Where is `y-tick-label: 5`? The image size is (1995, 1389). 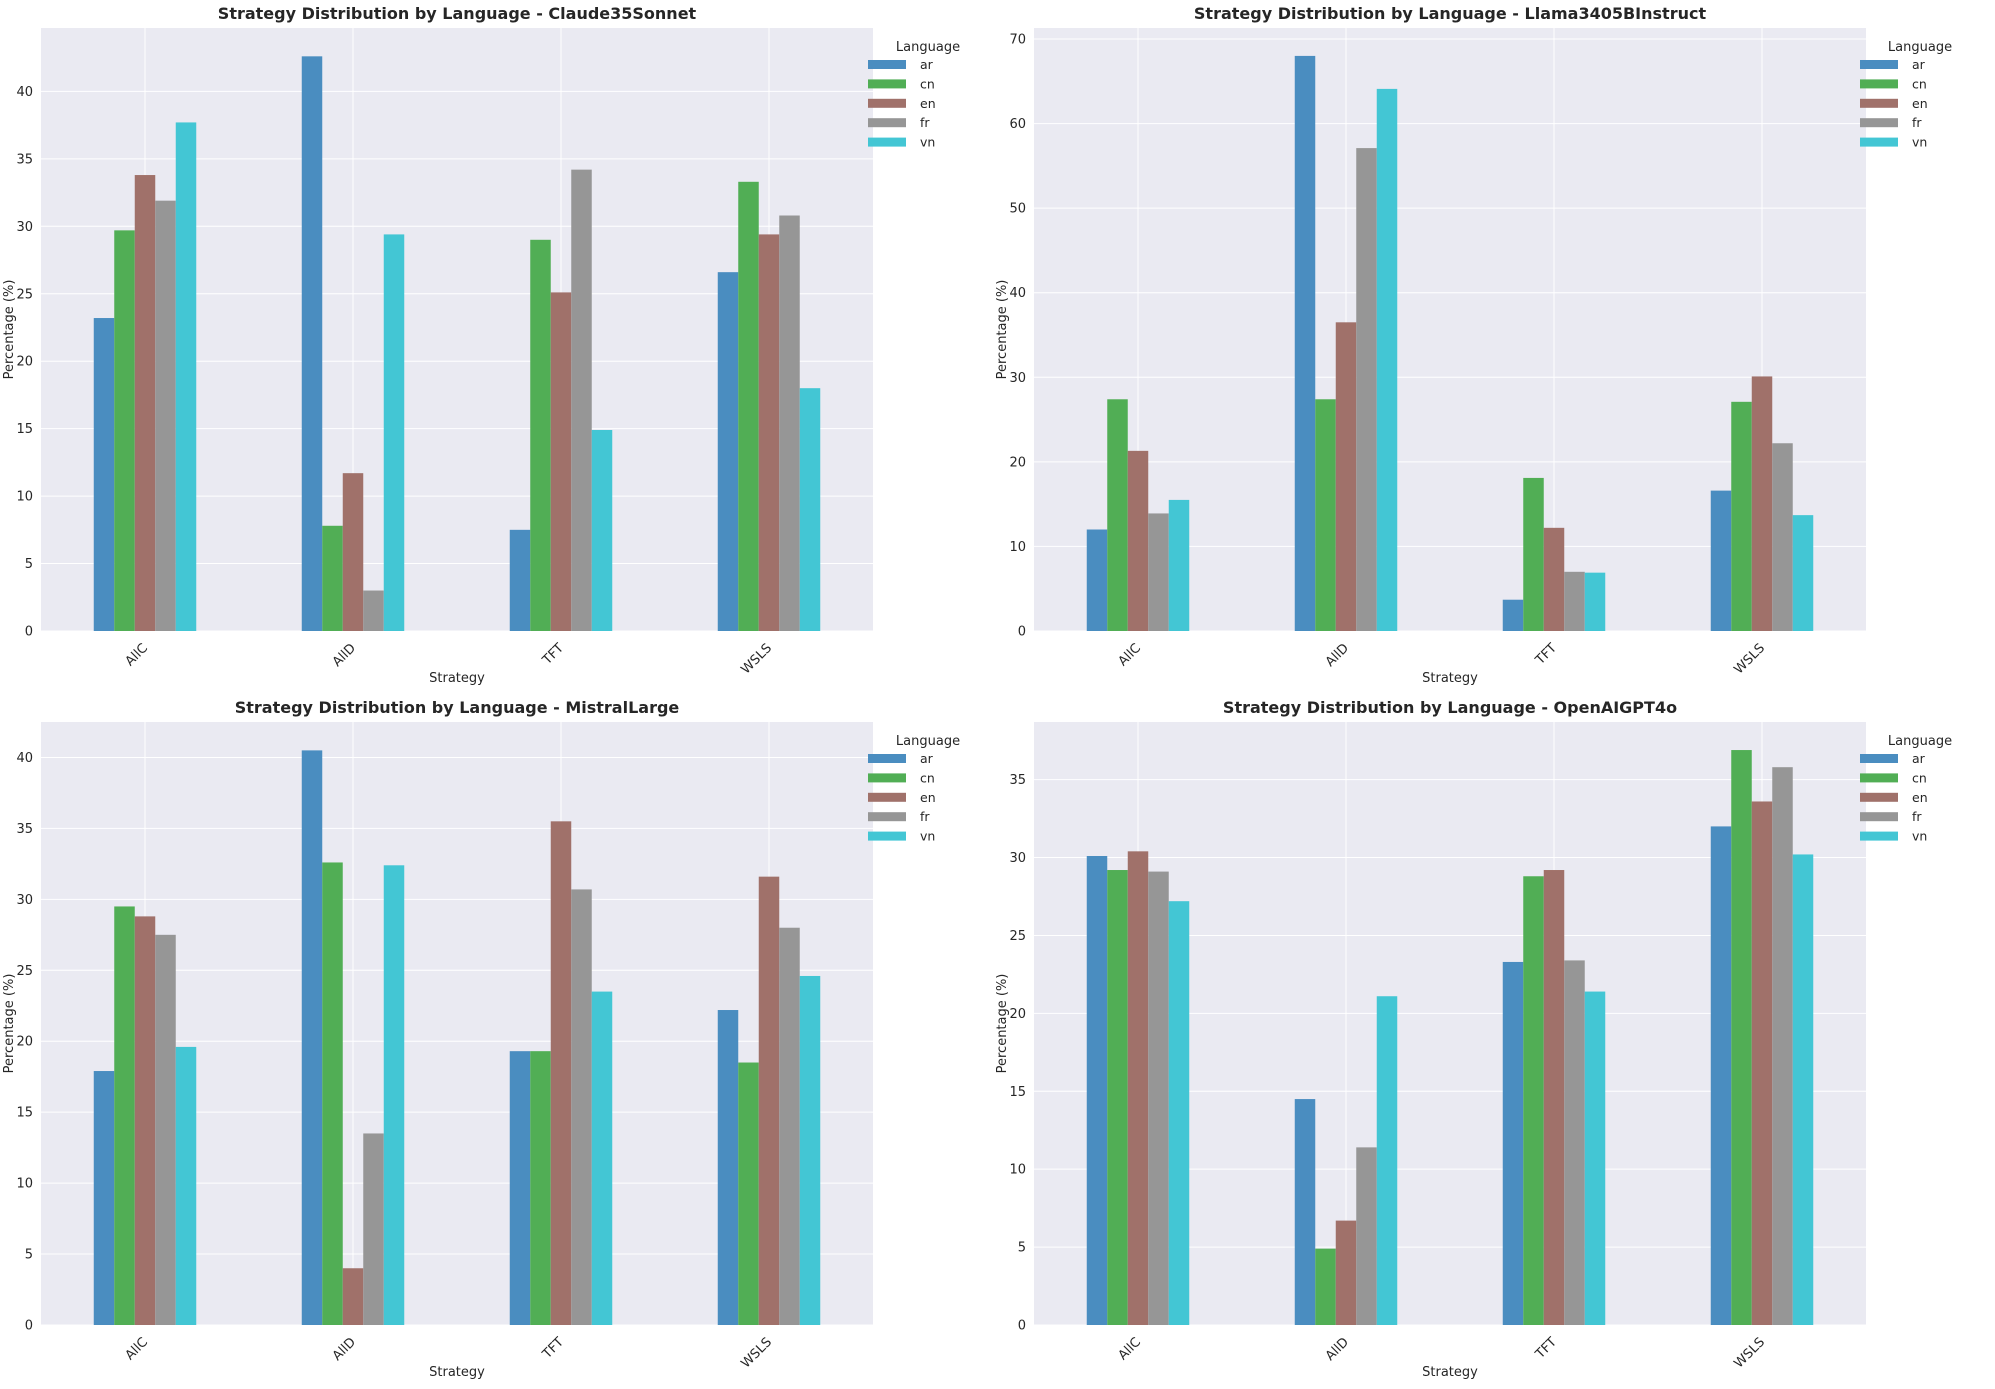
y-tick-label: 5 is located at coordinates (1022, 1248).